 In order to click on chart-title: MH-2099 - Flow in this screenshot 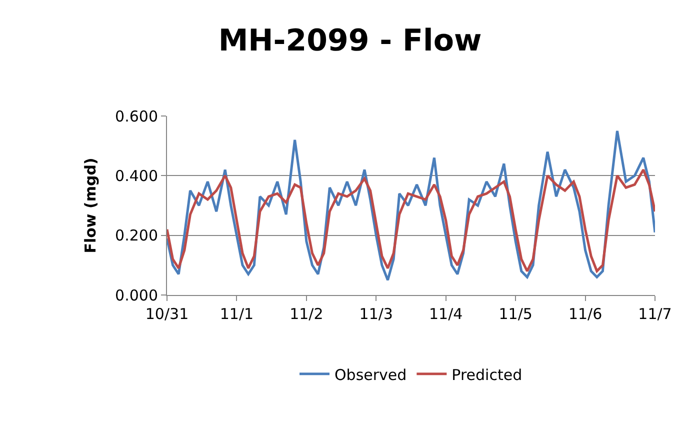, I will do `click(350, 41)`.